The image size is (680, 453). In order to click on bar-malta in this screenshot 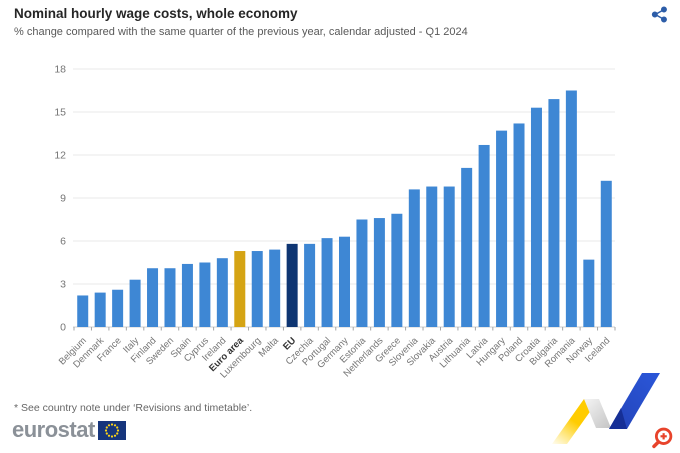, I will do `click(275, 288)`.